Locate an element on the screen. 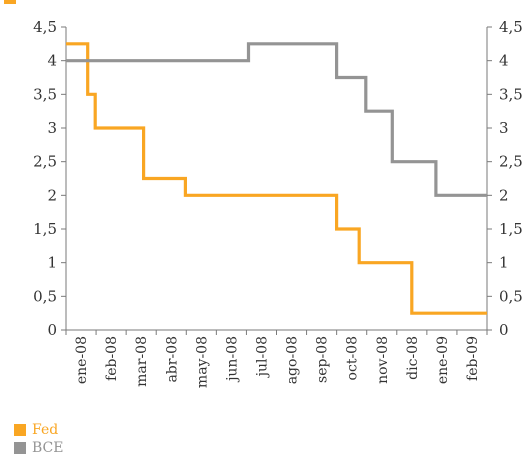  y-tick-label-right: 2,5 is located at coordinates (511, 162).